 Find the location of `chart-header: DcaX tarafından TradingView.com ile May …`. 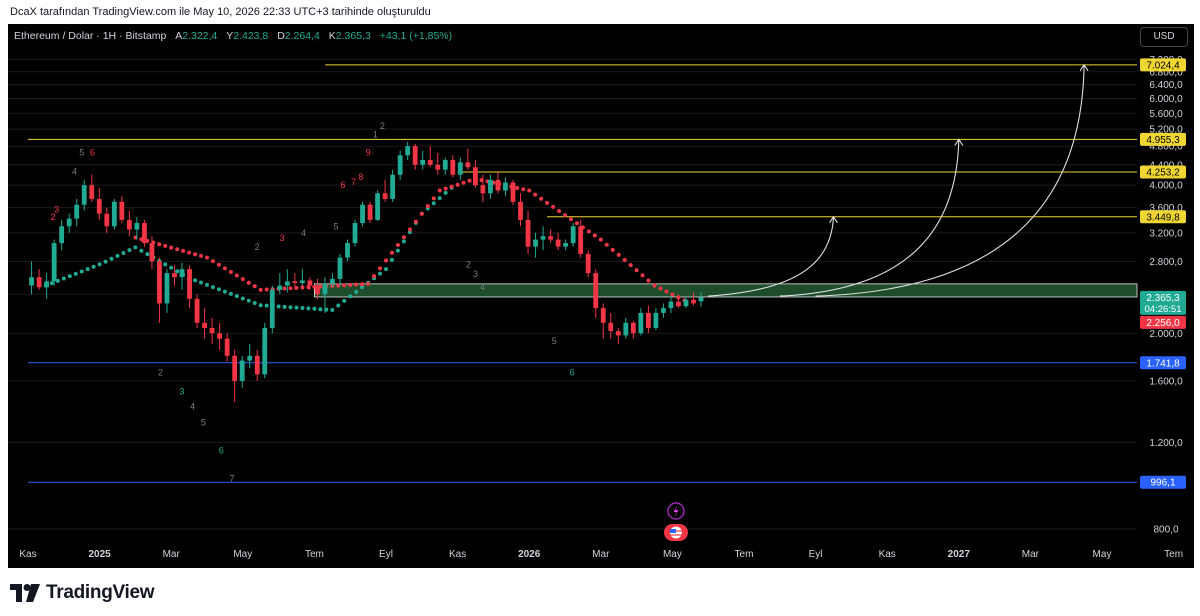

chart-header: DcaX tarafından TradingView.com ile May … is located at coordinates (600, 12).